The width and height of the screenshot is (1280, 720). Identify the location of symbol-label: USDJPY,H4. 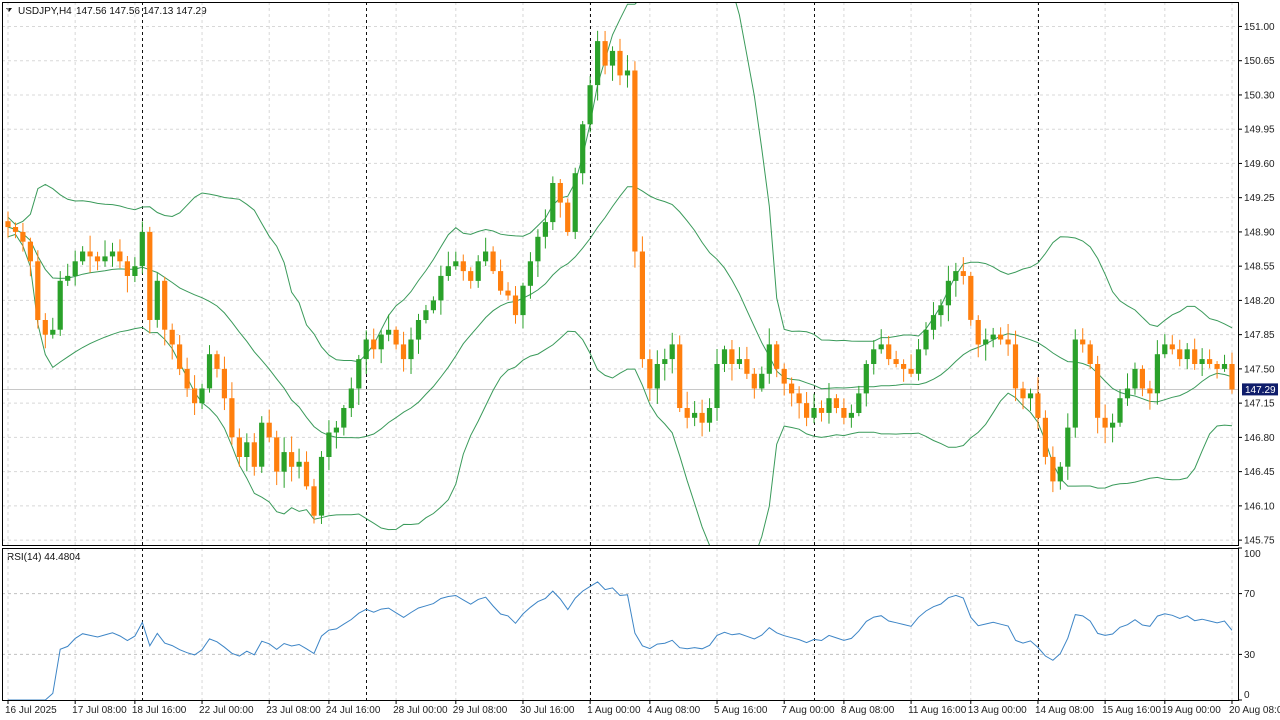
(45, 11).